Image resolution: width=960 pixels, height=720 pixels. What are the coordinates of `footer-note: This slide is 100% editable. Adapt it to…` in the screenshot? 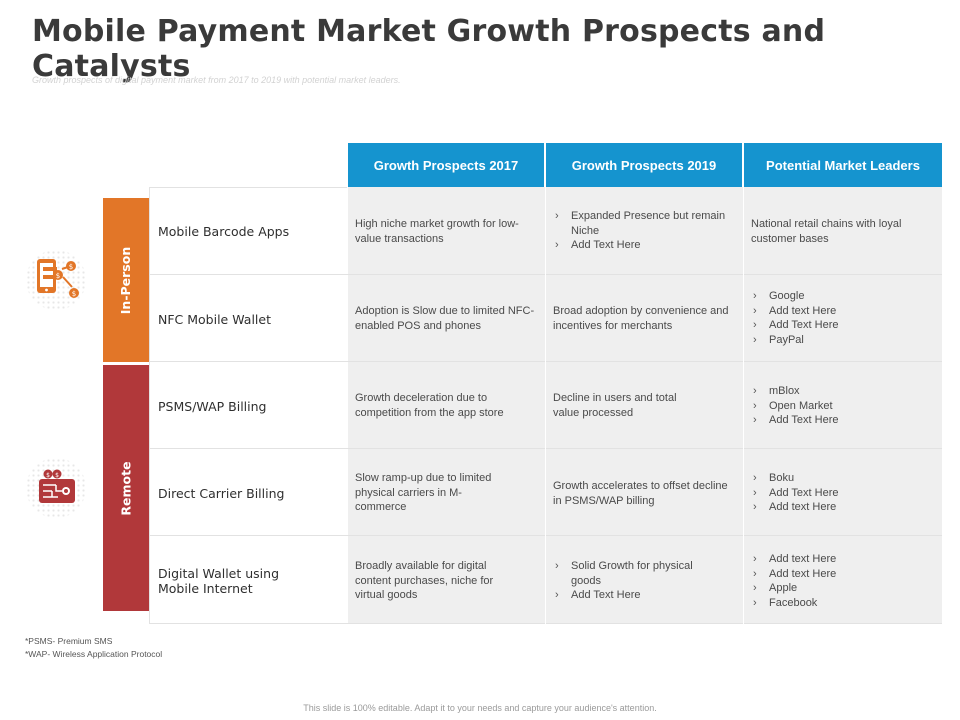 It's located at (480, 708).